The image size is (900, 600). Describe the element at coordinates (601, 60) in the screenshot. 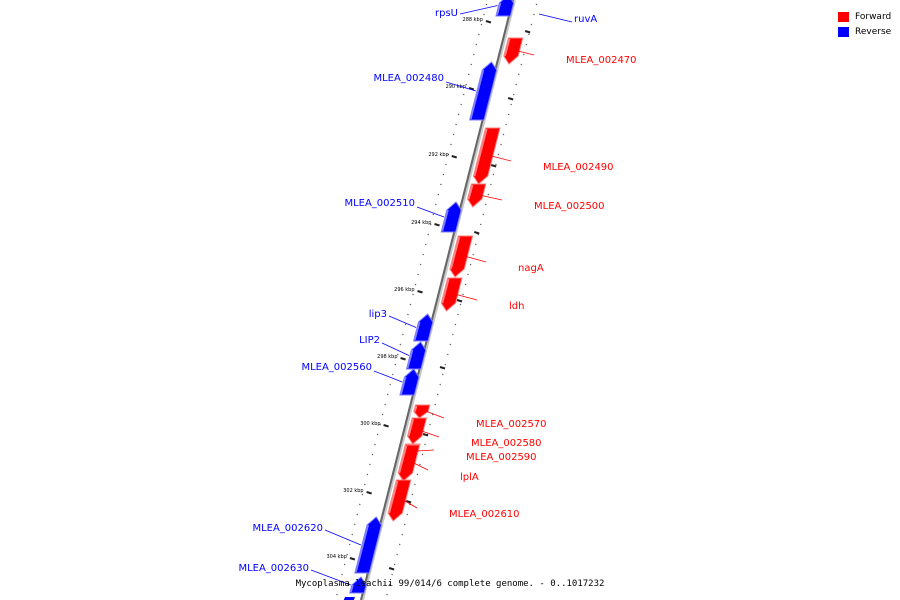

I see `gene-label-mlea-002470: MLEA_002470` at that location.